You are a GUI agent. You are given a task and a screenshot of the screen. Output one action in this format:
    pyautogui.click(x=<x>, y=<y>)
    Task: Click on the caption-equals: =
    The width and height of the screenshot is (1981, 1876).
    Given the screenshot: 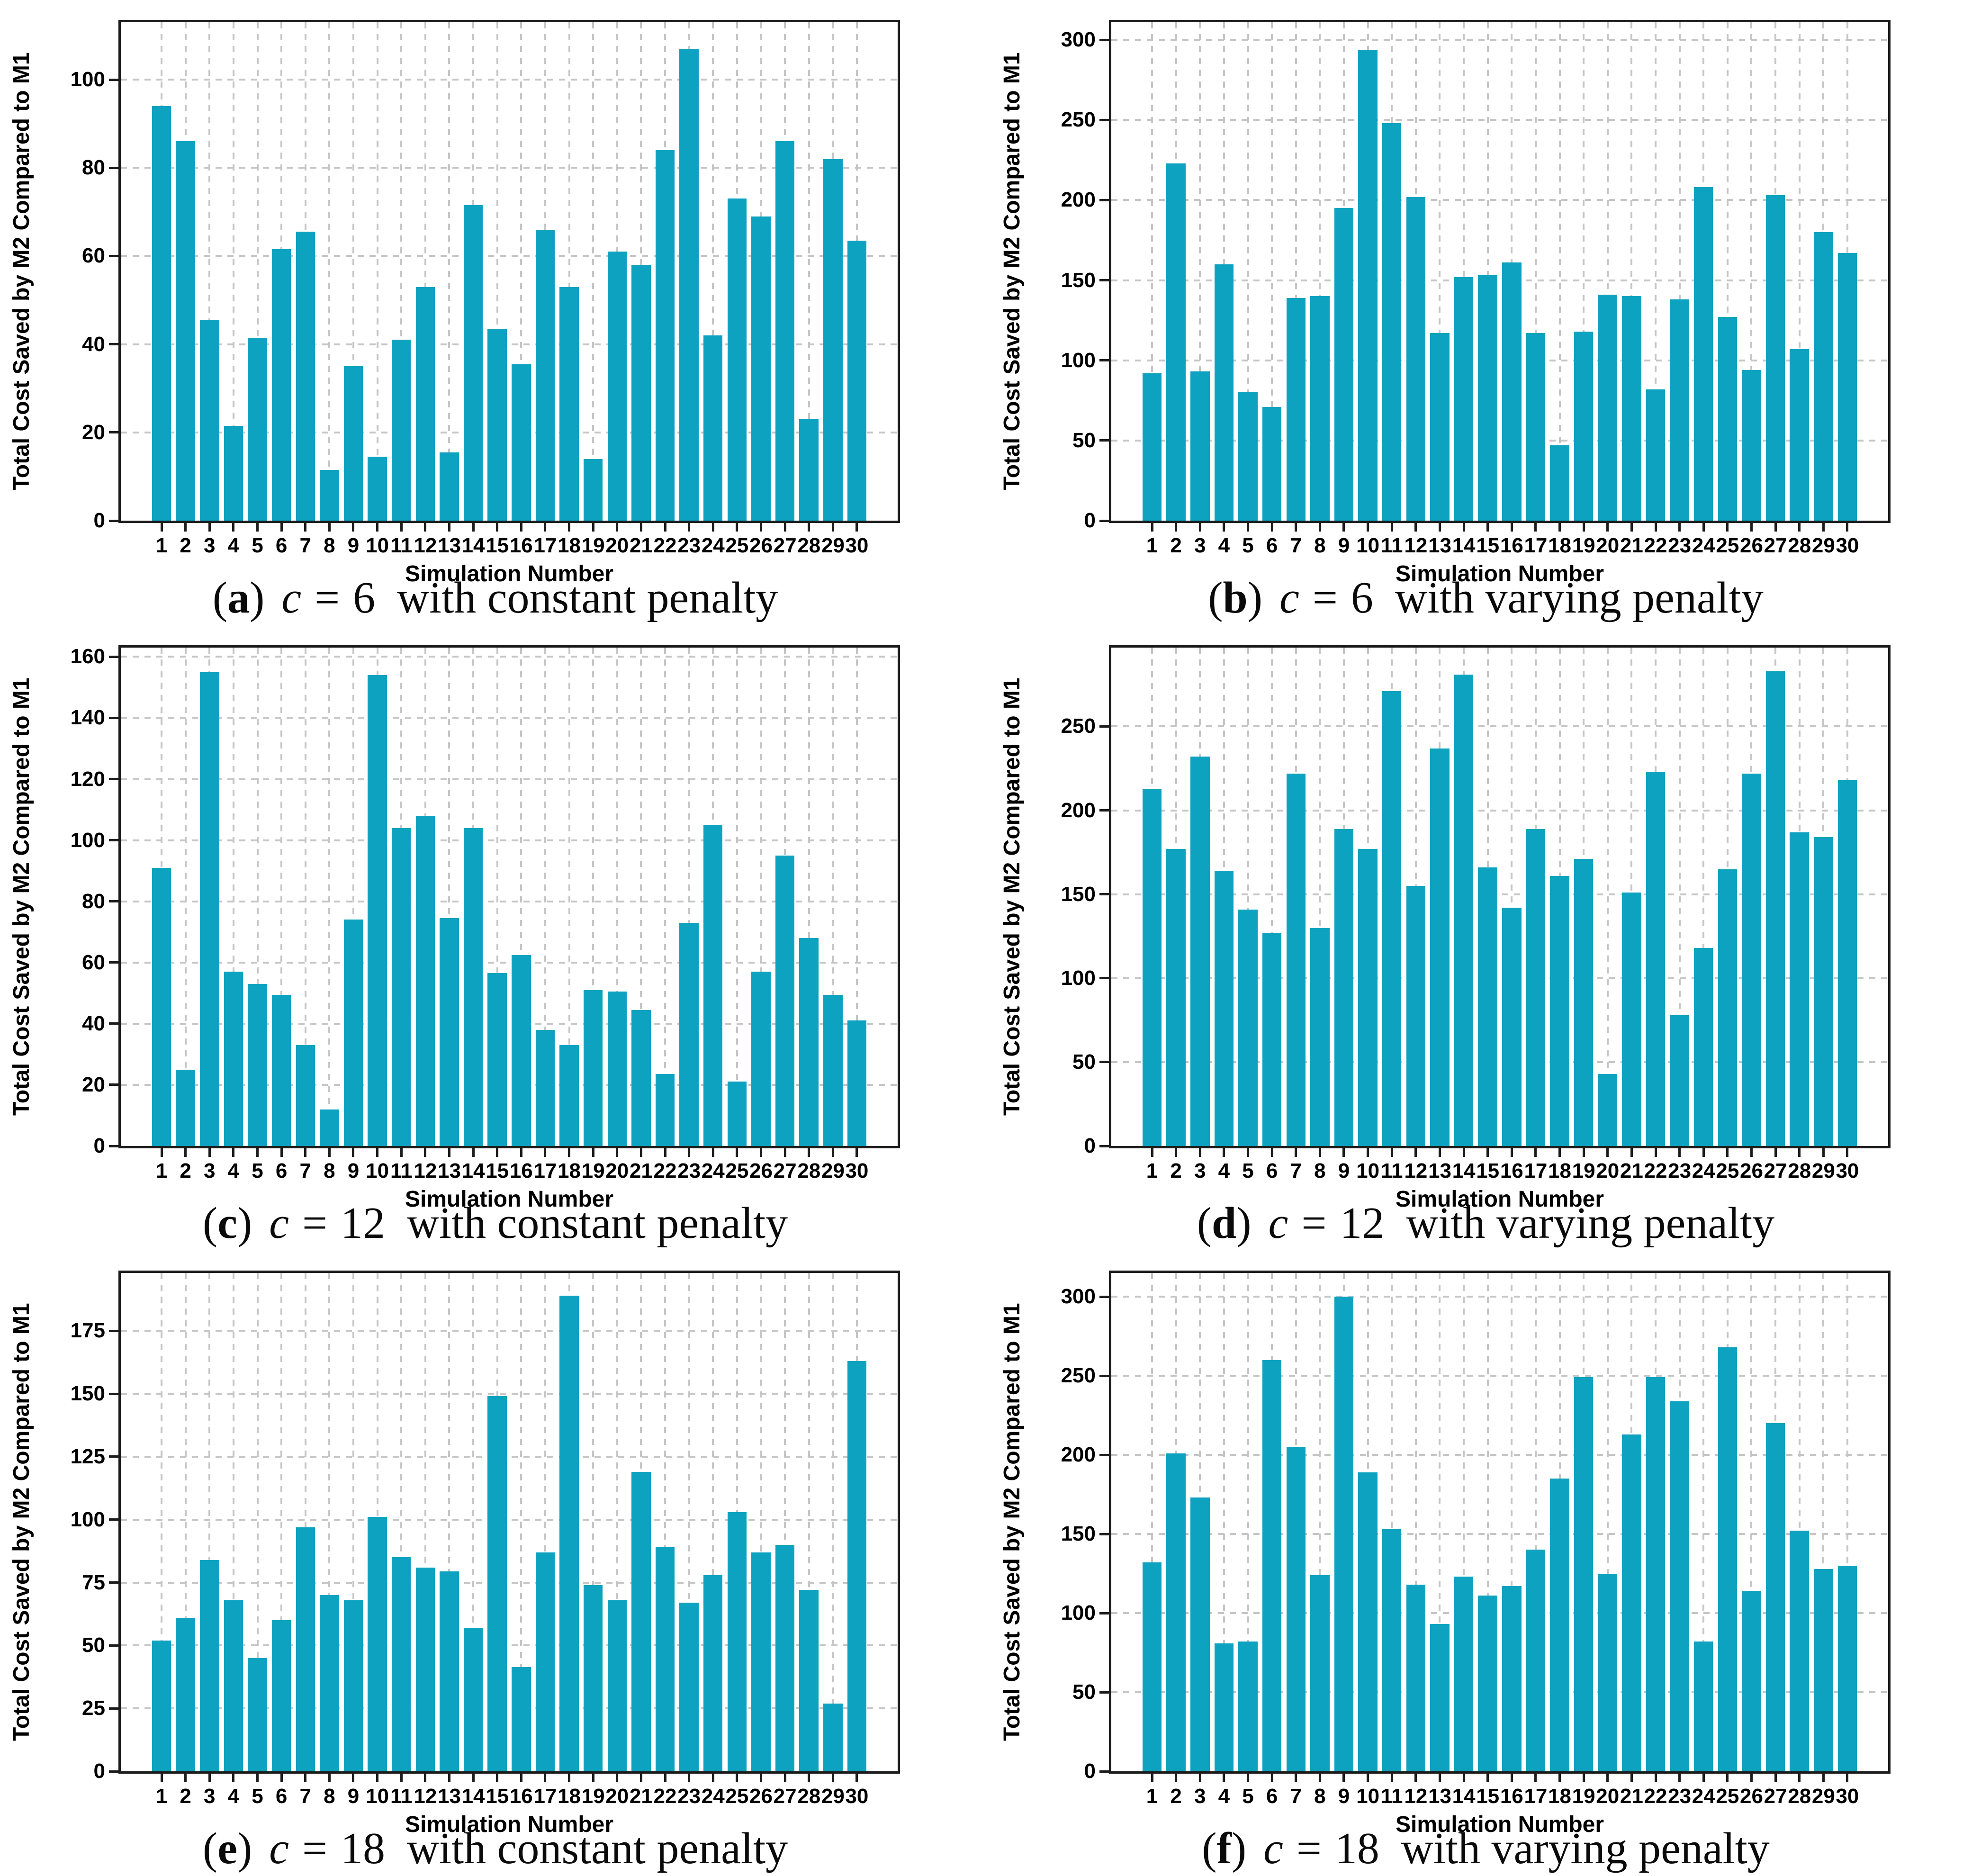 What is the action you would take?
    pyautogui.click(x=1314, y=1223)
    